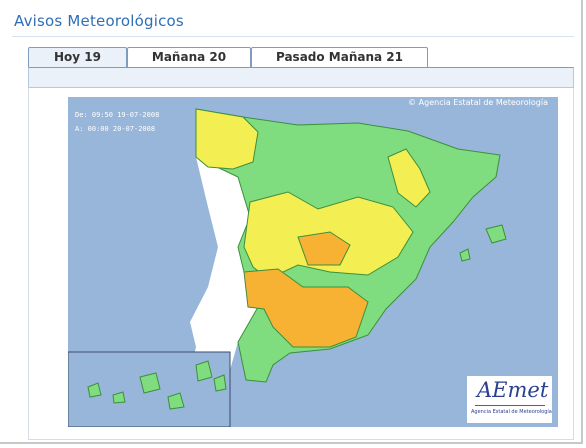 This screenshot has width=586, height=448. Describe the element at coordinates (157, 385) in the screenshot. I see `canary-islands` at that location.